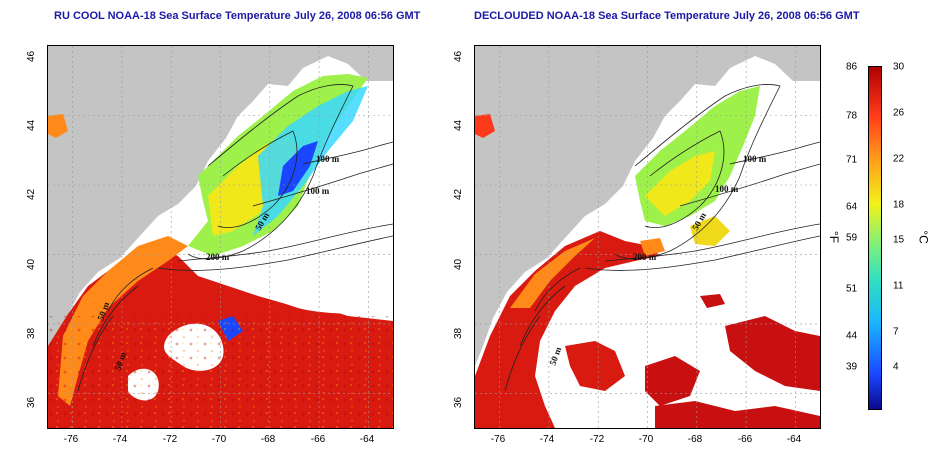 Image resolution: width=950 pixels, height=475 pixels. What do you see at coordinates (298, 168) in the screenshot?
I see `blue-water-patch` at bounding box center [298, 168].